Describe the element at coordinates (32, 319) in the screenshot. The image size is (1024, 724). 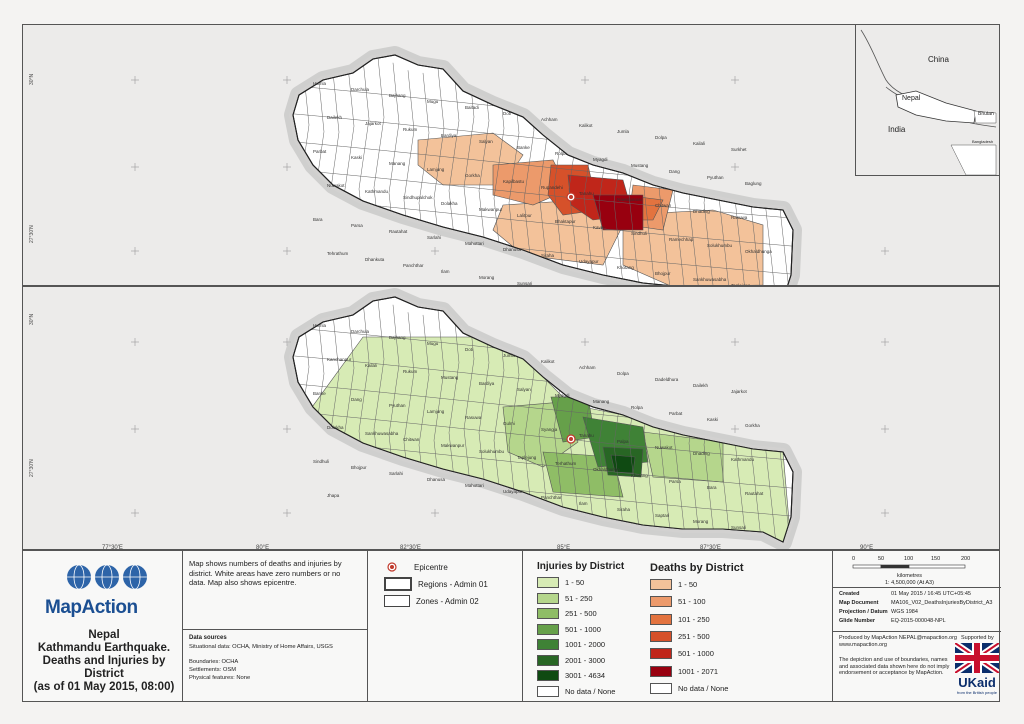
I see `lat-label-30n-bottom: 30°N` at that location.